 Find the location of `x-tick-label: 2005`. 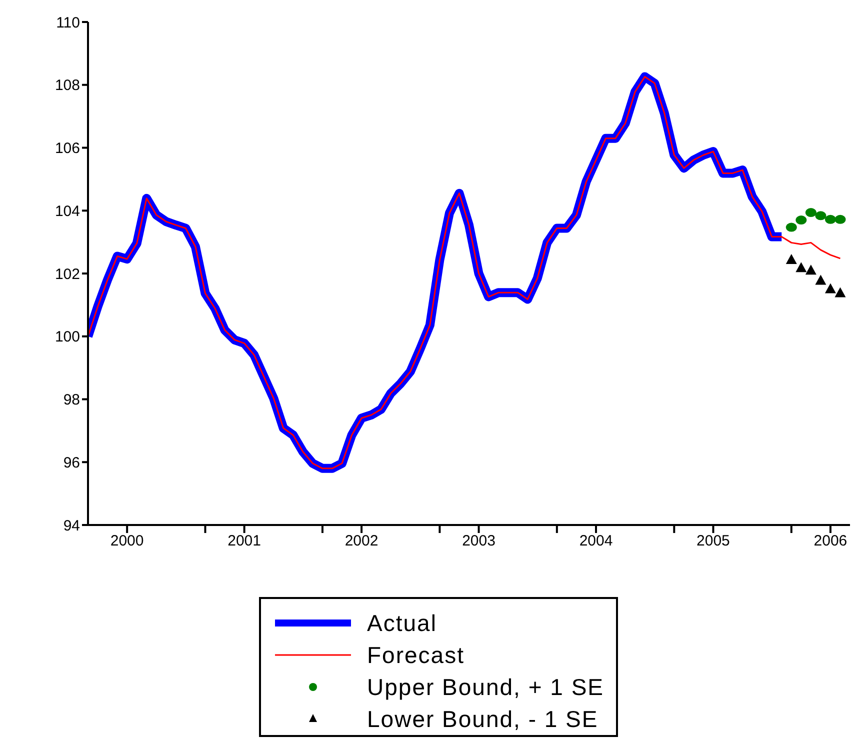

x-tick-label: 2005 is located at coordinates (713, 541).